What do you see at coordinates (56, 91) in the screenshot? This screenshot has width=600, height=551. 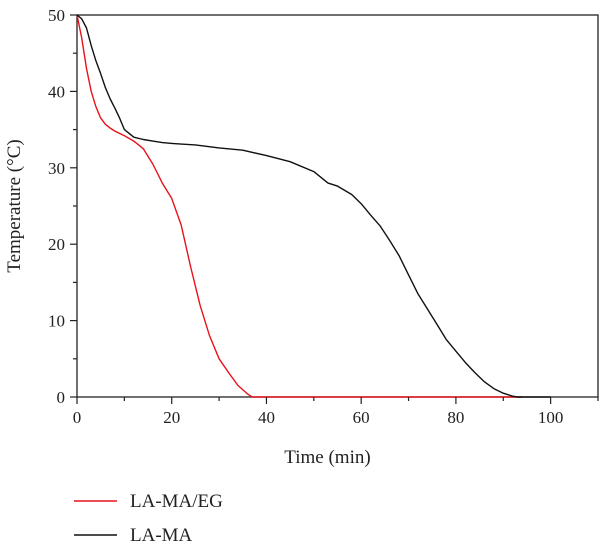 I see `y-tick-label-40: 40` at bounding box center [56, 91].